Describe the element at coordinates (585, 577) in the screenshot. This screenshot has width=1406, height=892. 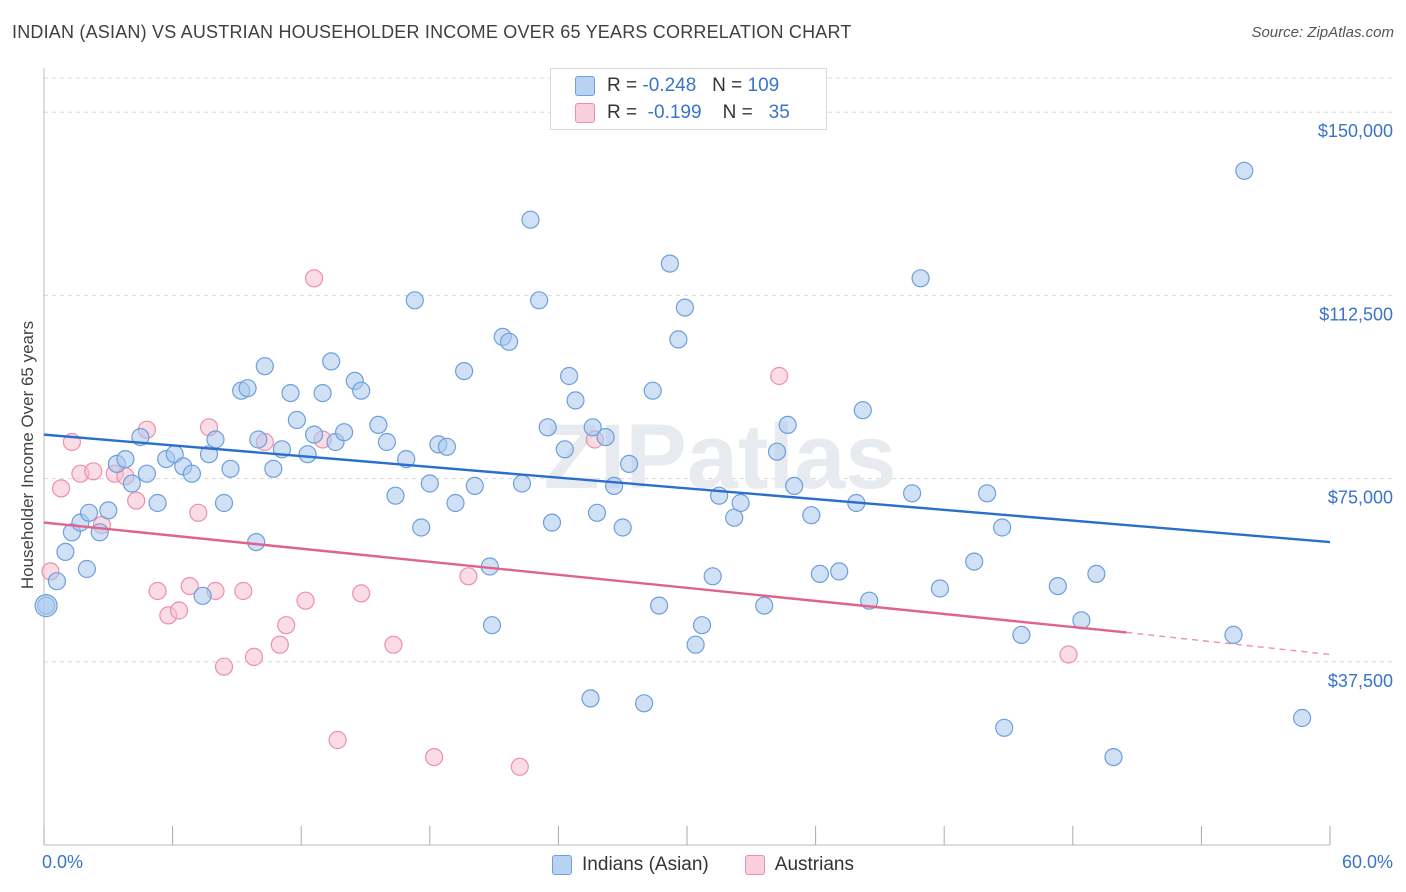
I see `austrians-trend-line` at that location.